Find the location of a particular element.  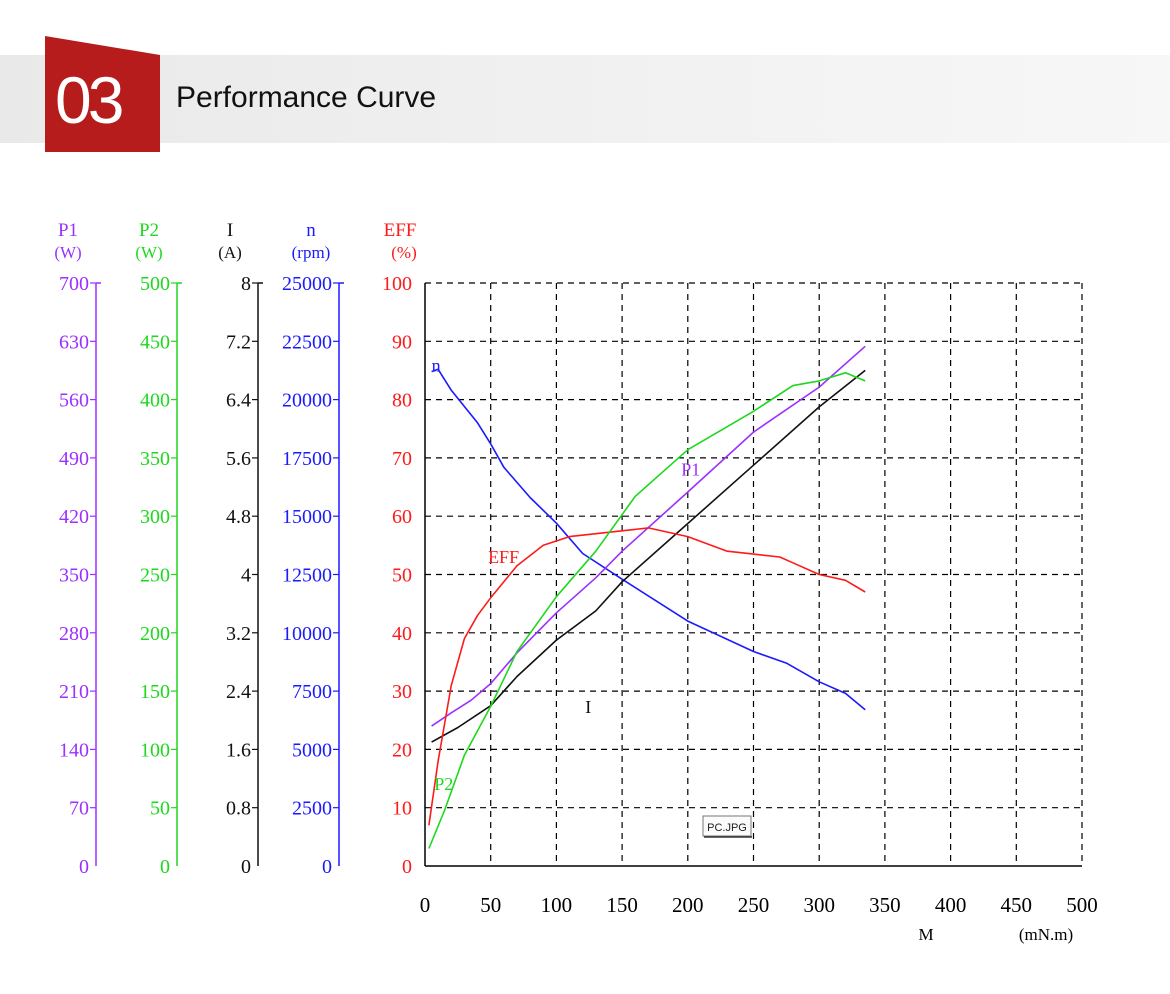

tick-label-eff: 50 is located at coordinates (402, 576).